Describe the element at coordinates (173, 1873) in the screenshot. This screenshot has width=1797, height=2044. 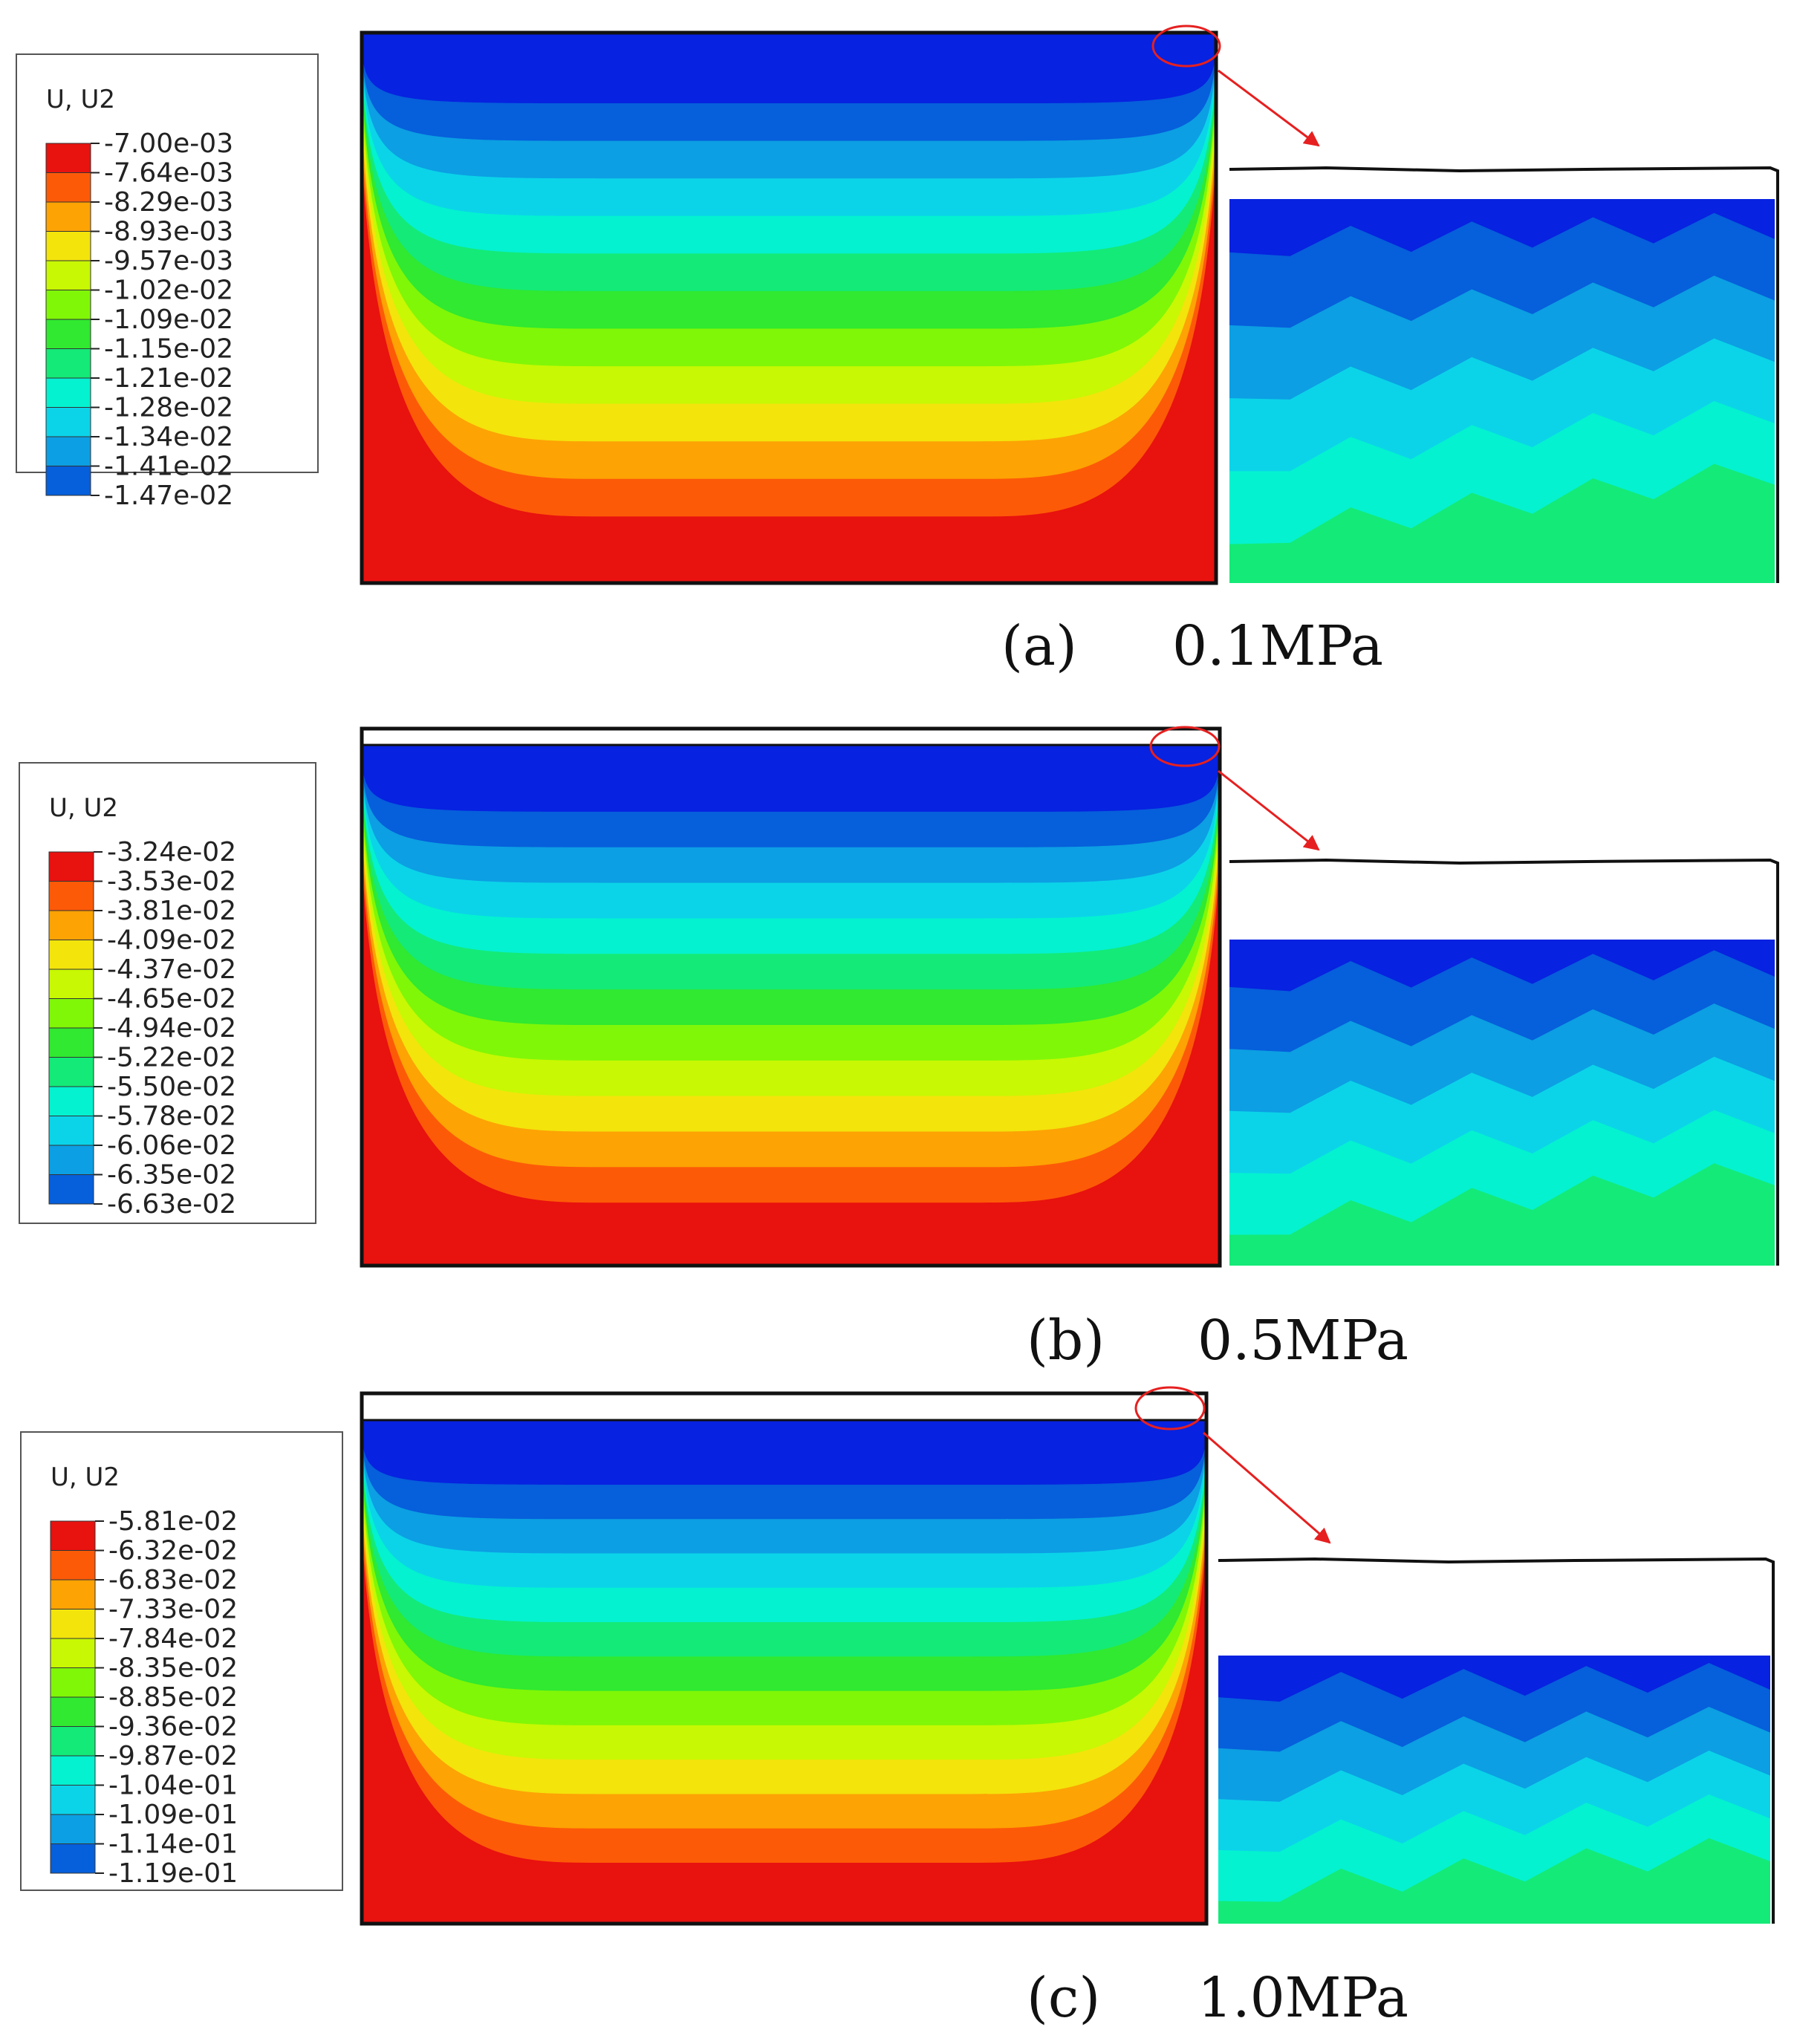
I see `legend-value: -1.19e-01` at that location.